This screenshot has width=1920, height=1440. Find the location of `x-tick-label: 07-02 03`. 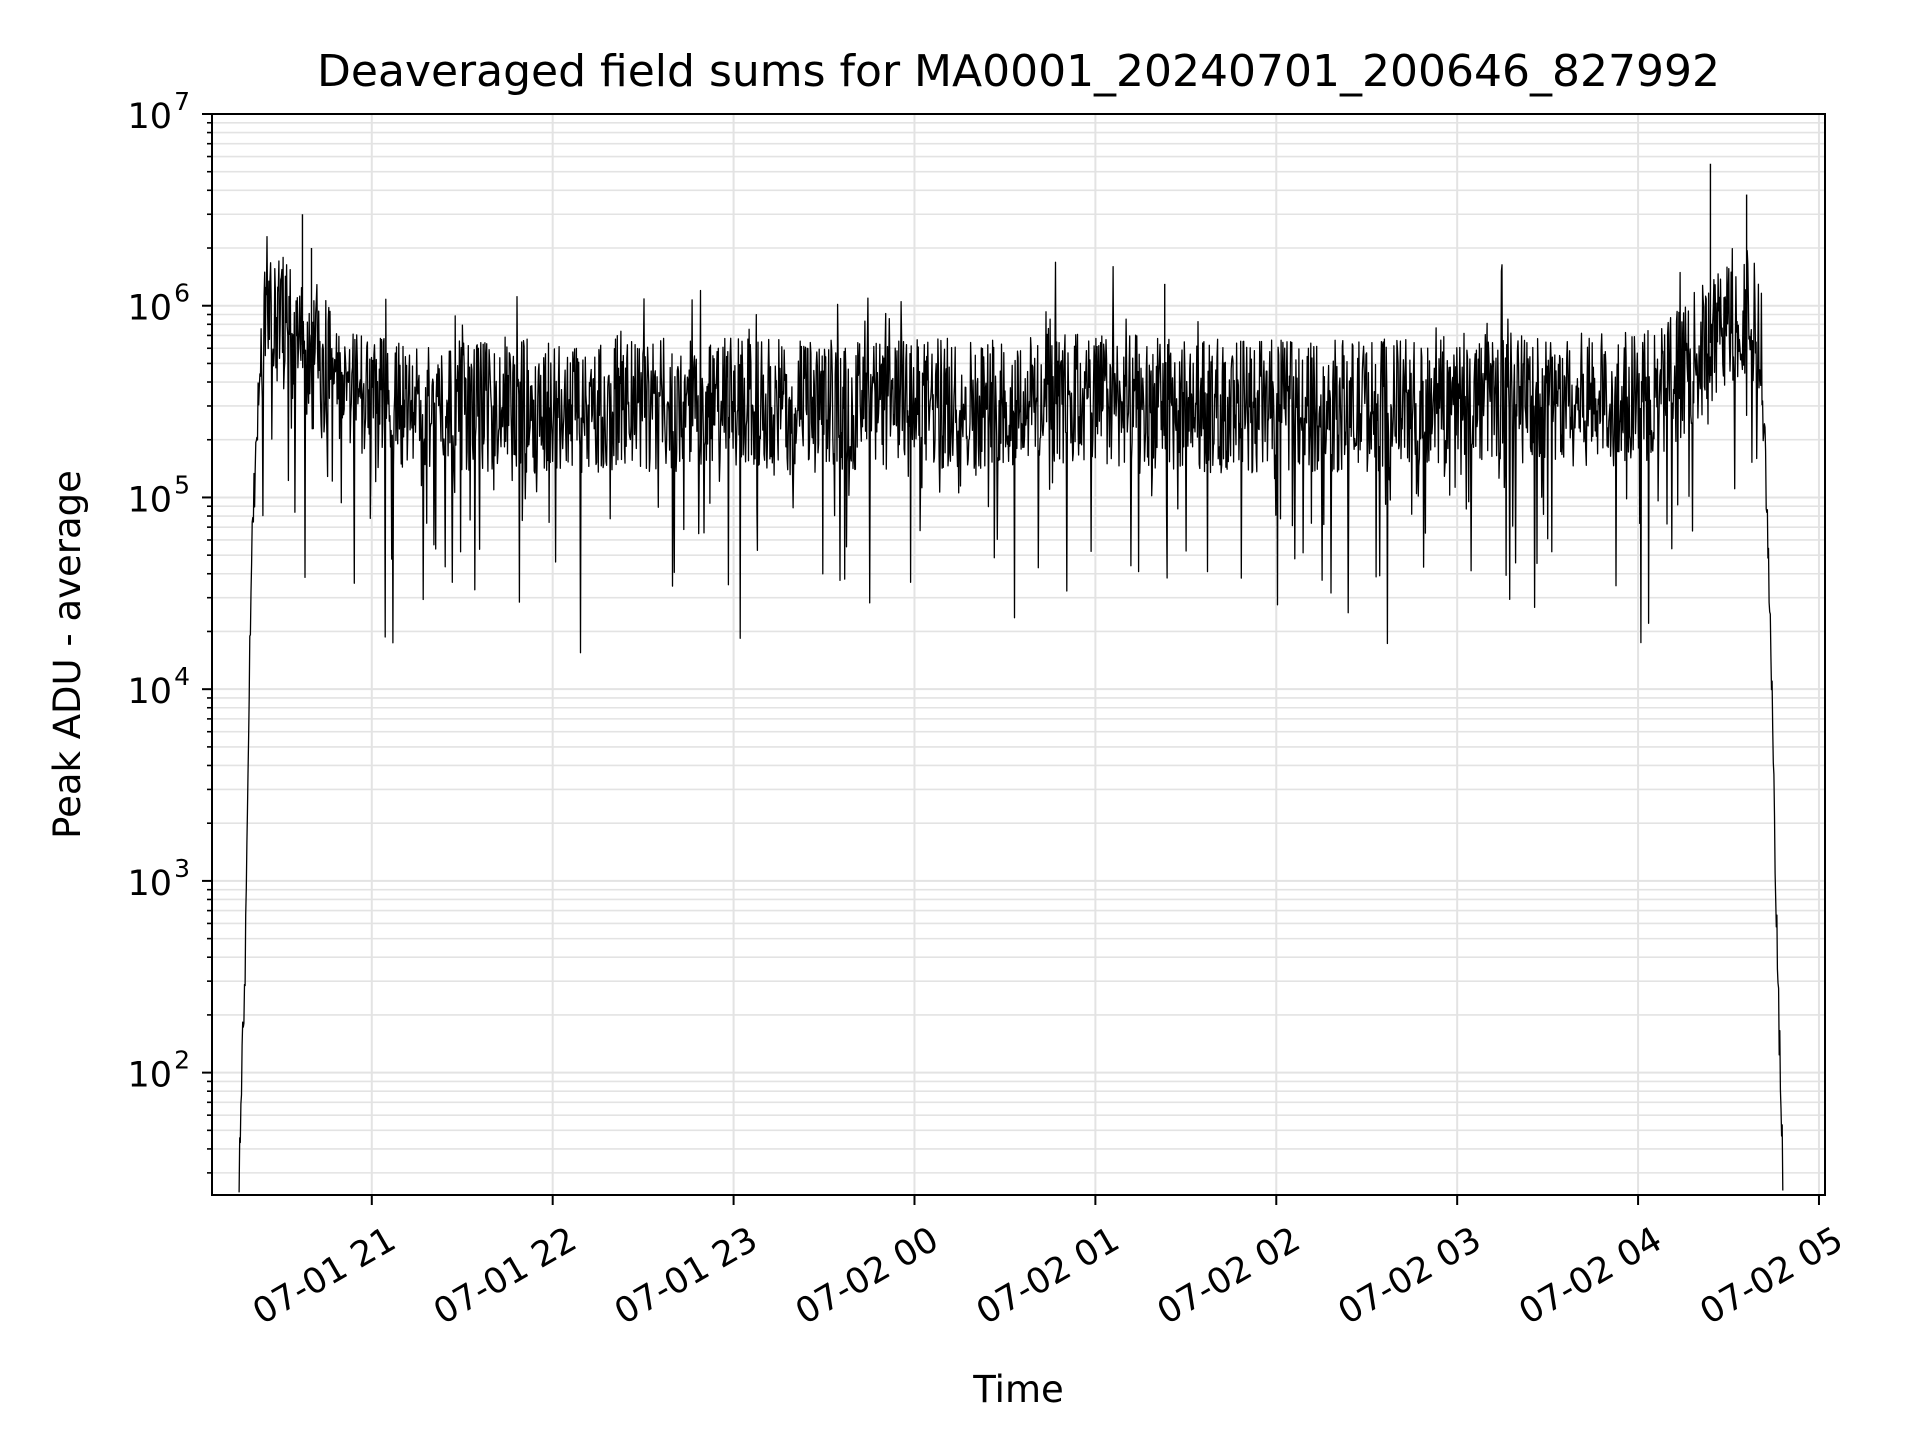

x-tick-label: 07-02 03 is located at coordinates (1410, 1276).